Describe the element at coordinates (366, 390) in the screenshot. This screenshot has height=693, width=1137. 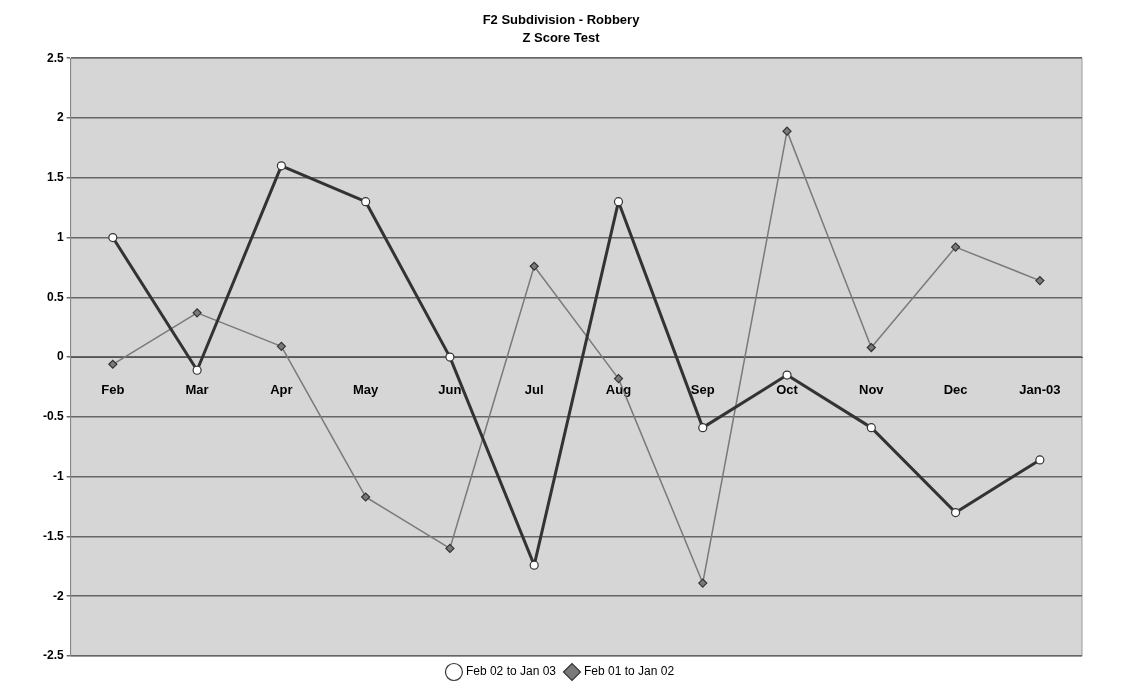
I see `x-tick-label: May` at that location.